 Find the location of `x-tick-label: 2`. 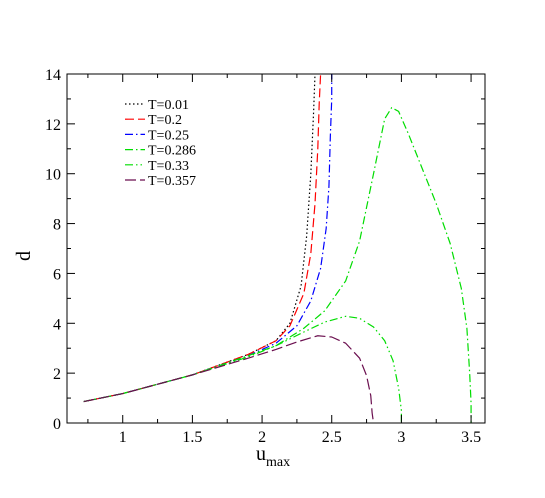

x-tick-label: 2 is located at coordinates (262, 437).